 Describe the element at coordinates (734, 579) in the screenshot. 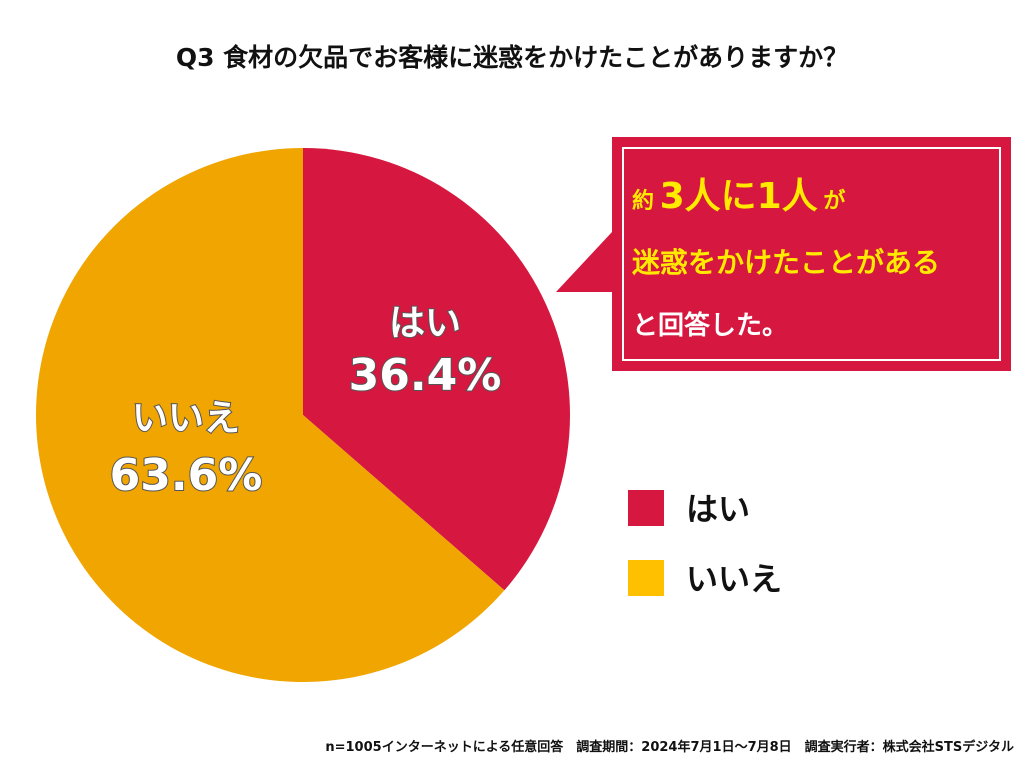

I see `legend-label-no: いいえ` at that location.